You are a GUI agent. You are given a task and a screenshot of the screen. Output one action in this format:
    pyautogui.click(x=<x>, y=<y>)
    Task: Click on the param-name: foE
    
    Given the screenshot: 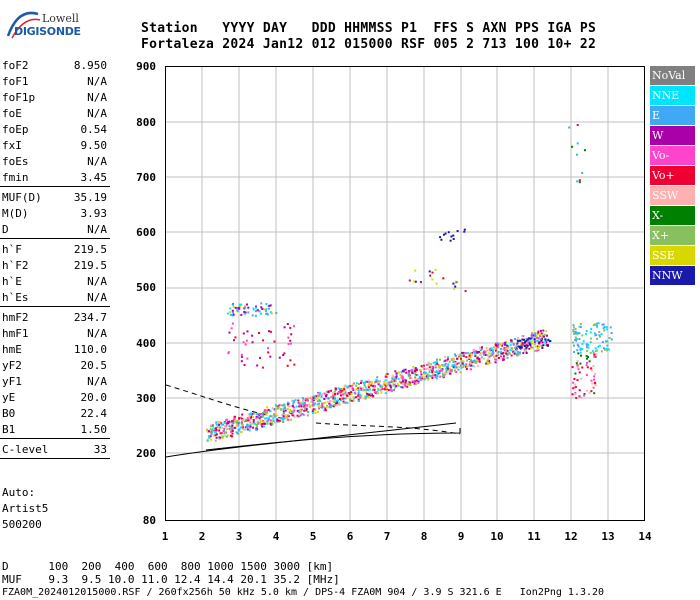 What is the action you would take?
    pyautogui.click(x=12, y=113)
    